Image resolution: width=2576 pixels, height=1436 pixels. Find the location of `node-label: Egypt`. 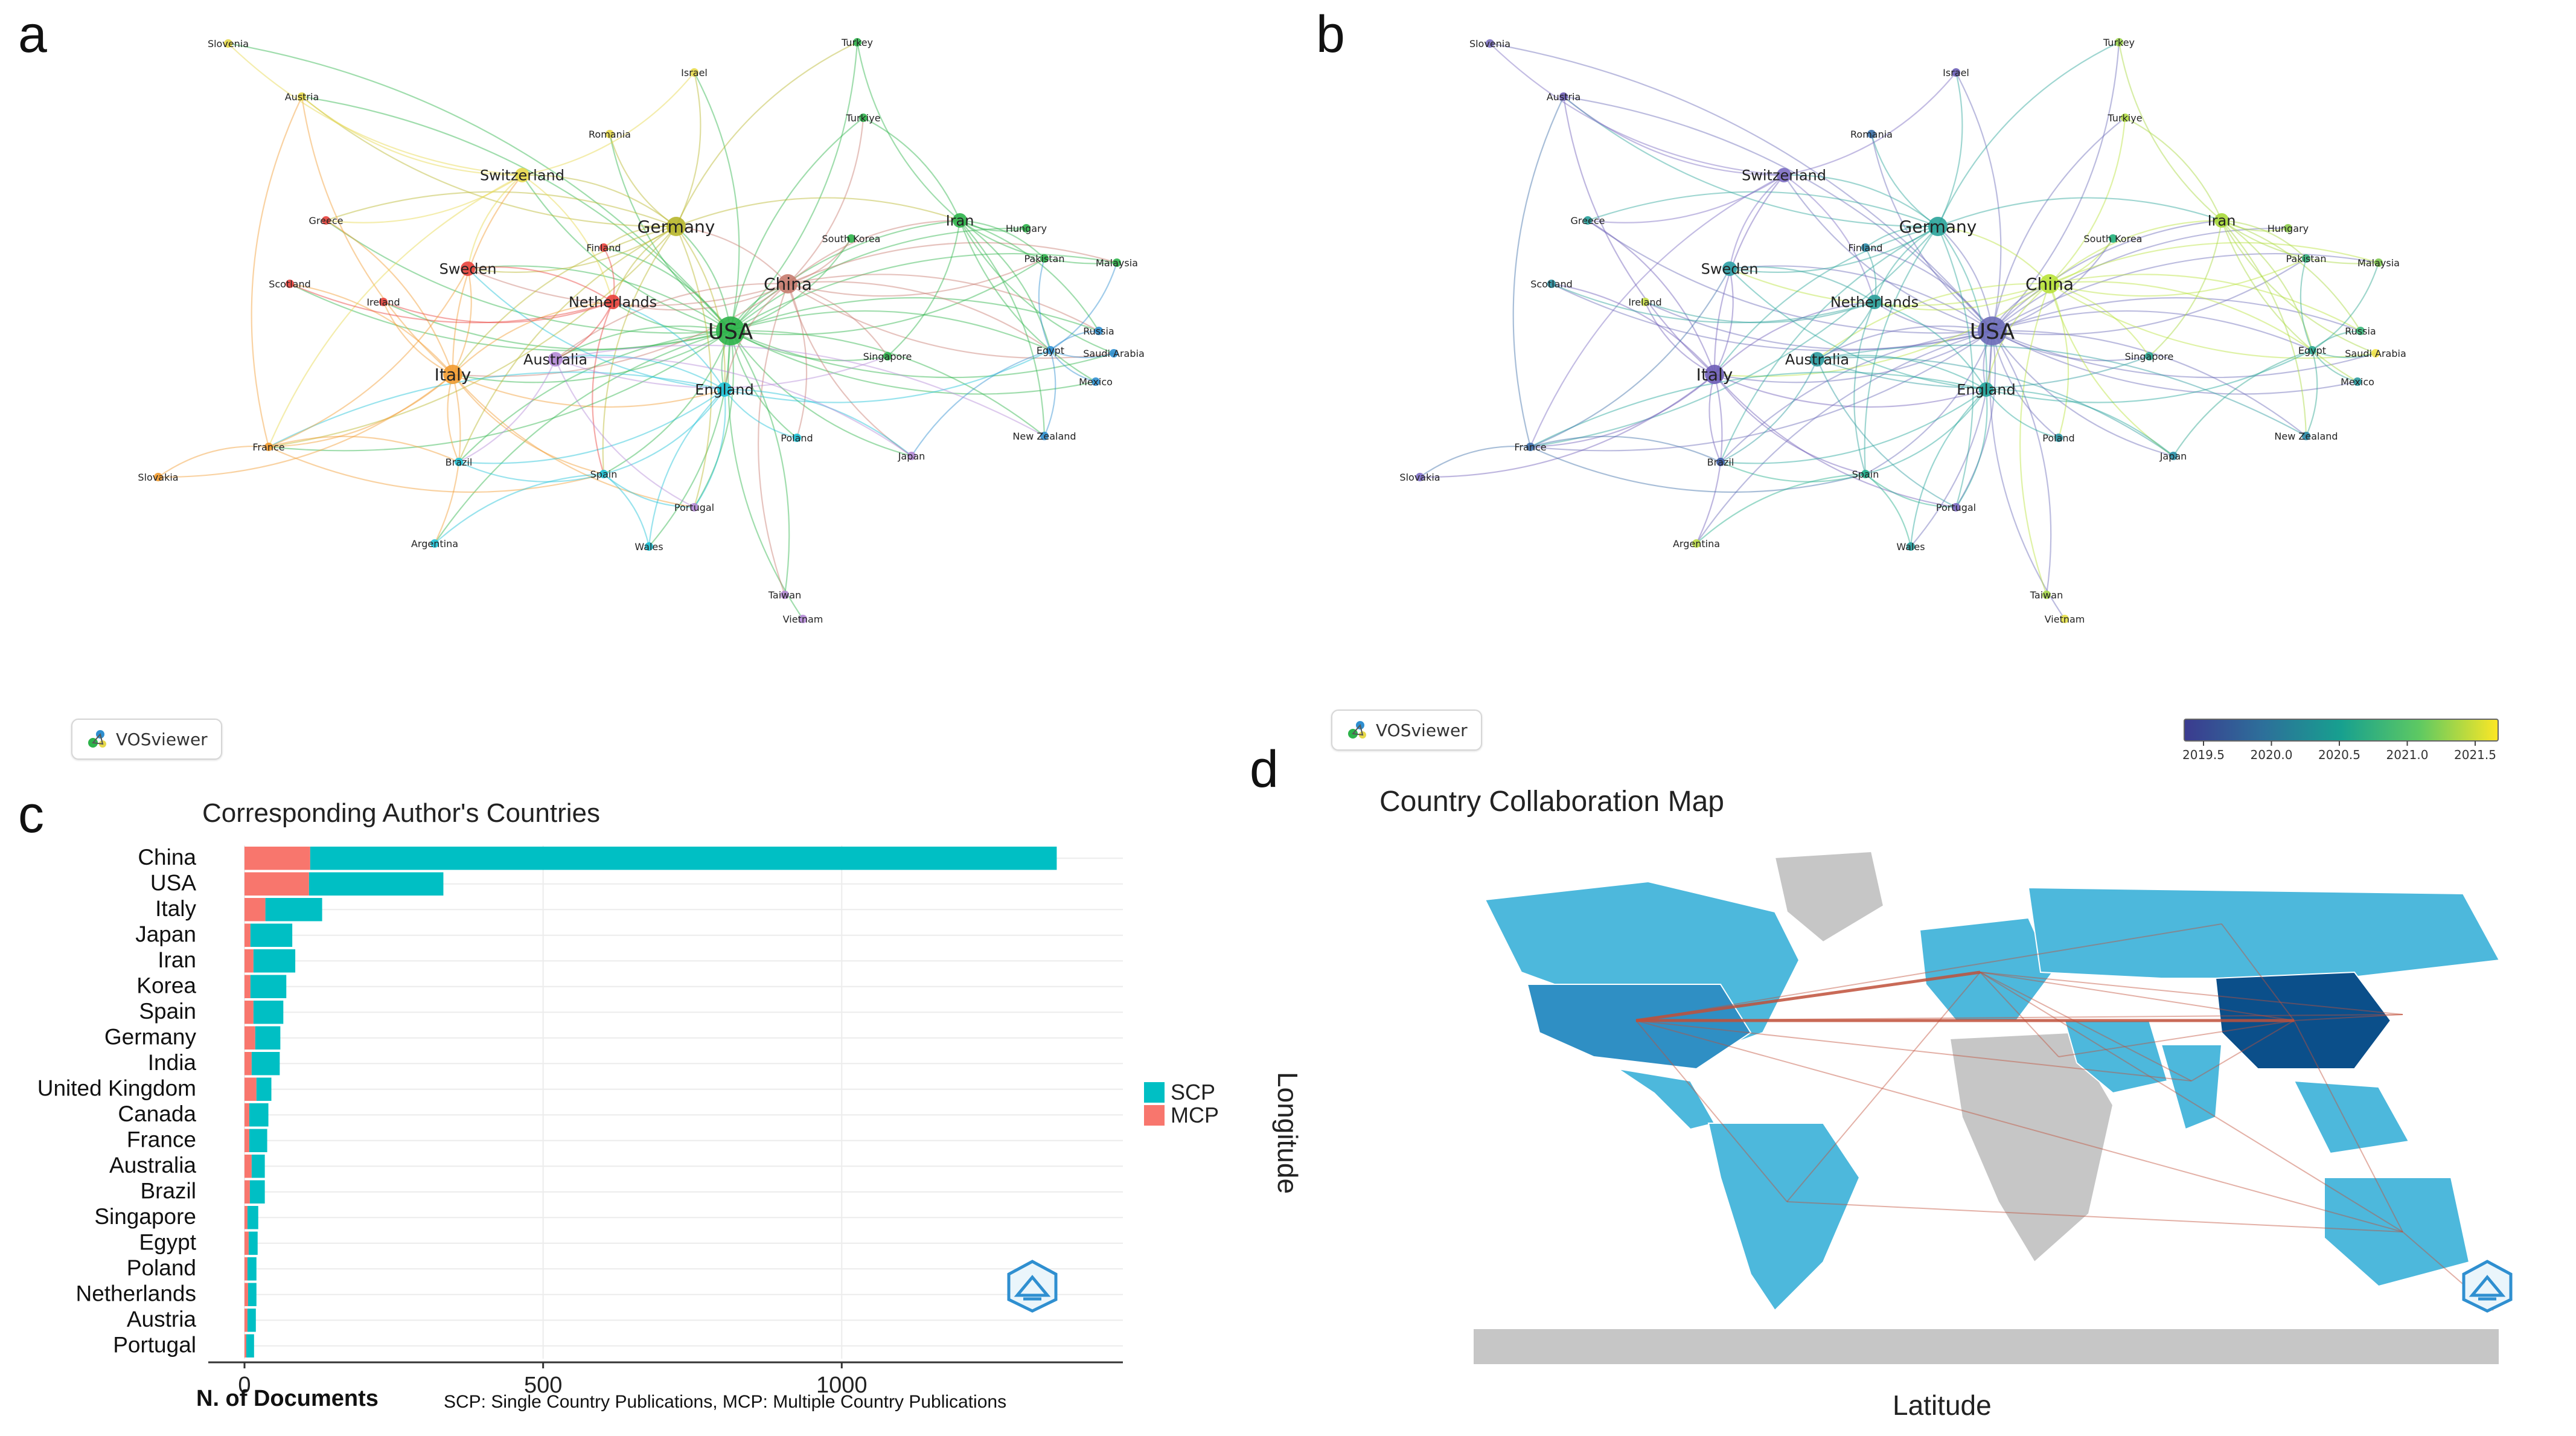

node-label: Egypt is located at coordinates (1051, 350).